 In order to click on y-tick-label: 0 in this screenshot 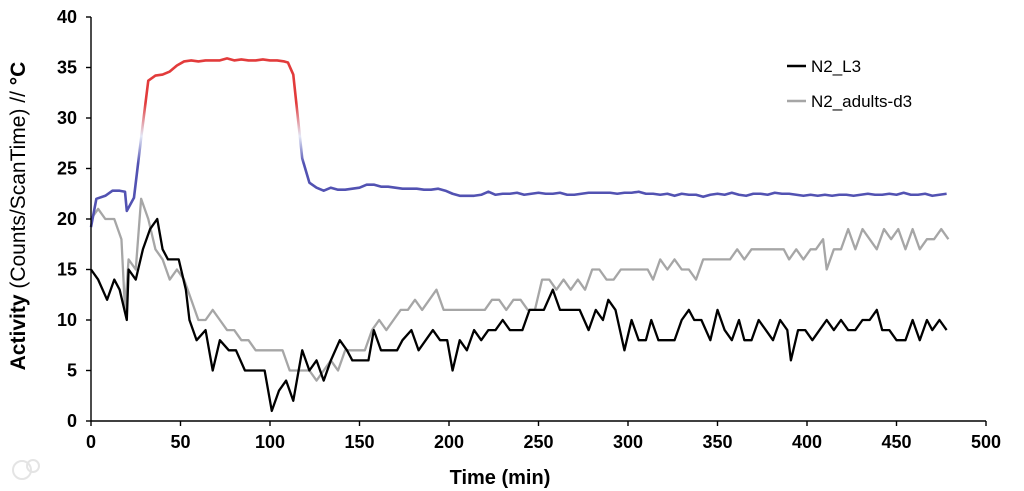, I will do `click(72, 421)`.